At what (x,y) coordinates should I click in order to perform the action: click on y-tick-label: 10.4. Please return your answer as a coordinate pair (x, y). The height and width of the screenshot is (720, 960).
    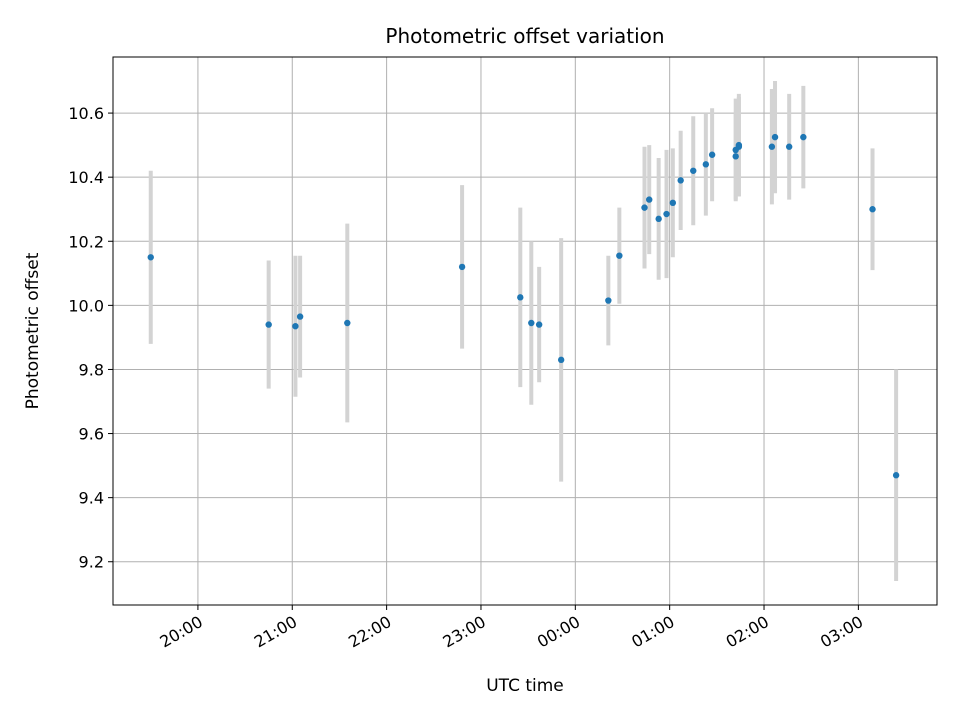
    Looking at the image, I should click on (86, 177).